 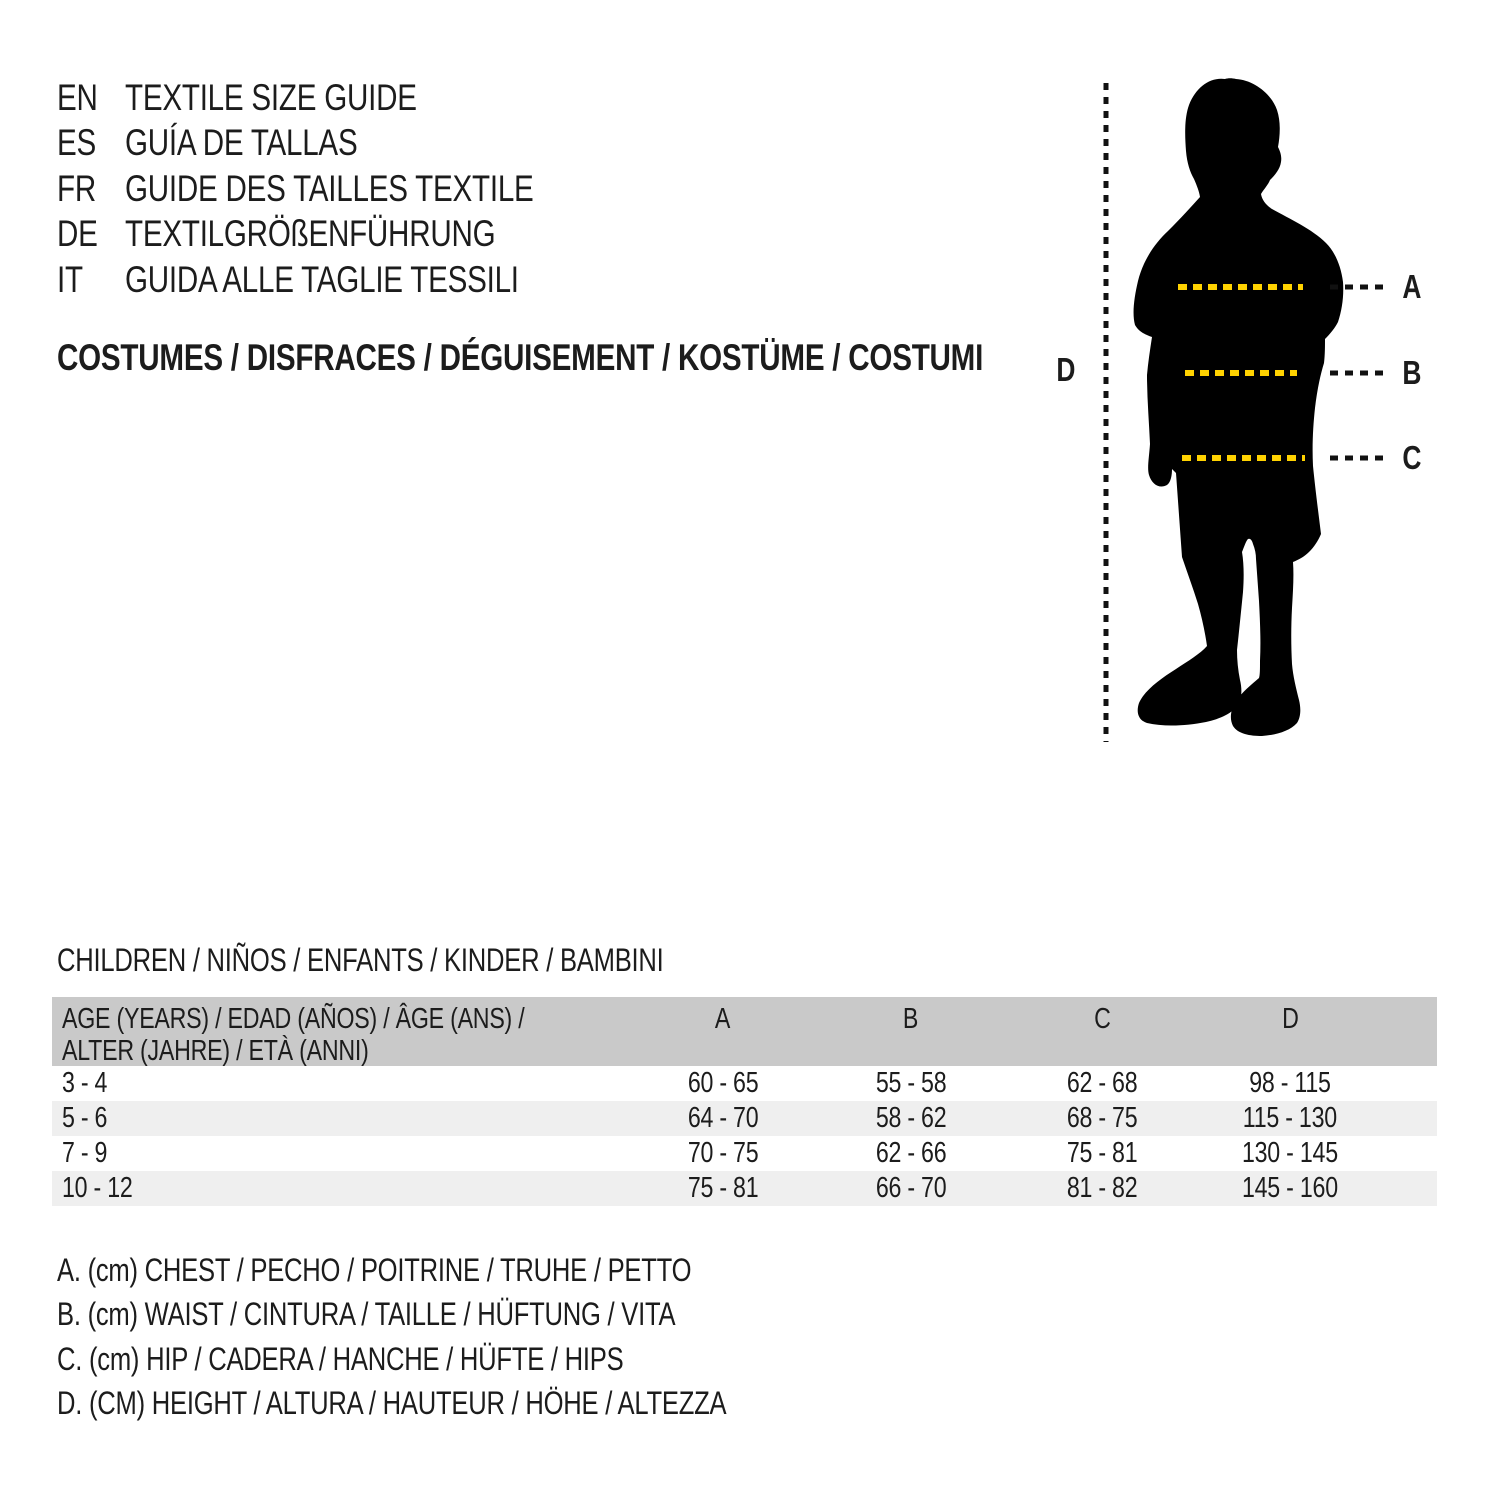 I want to click on lang-row-en: EN, so click(x=82, y=98).